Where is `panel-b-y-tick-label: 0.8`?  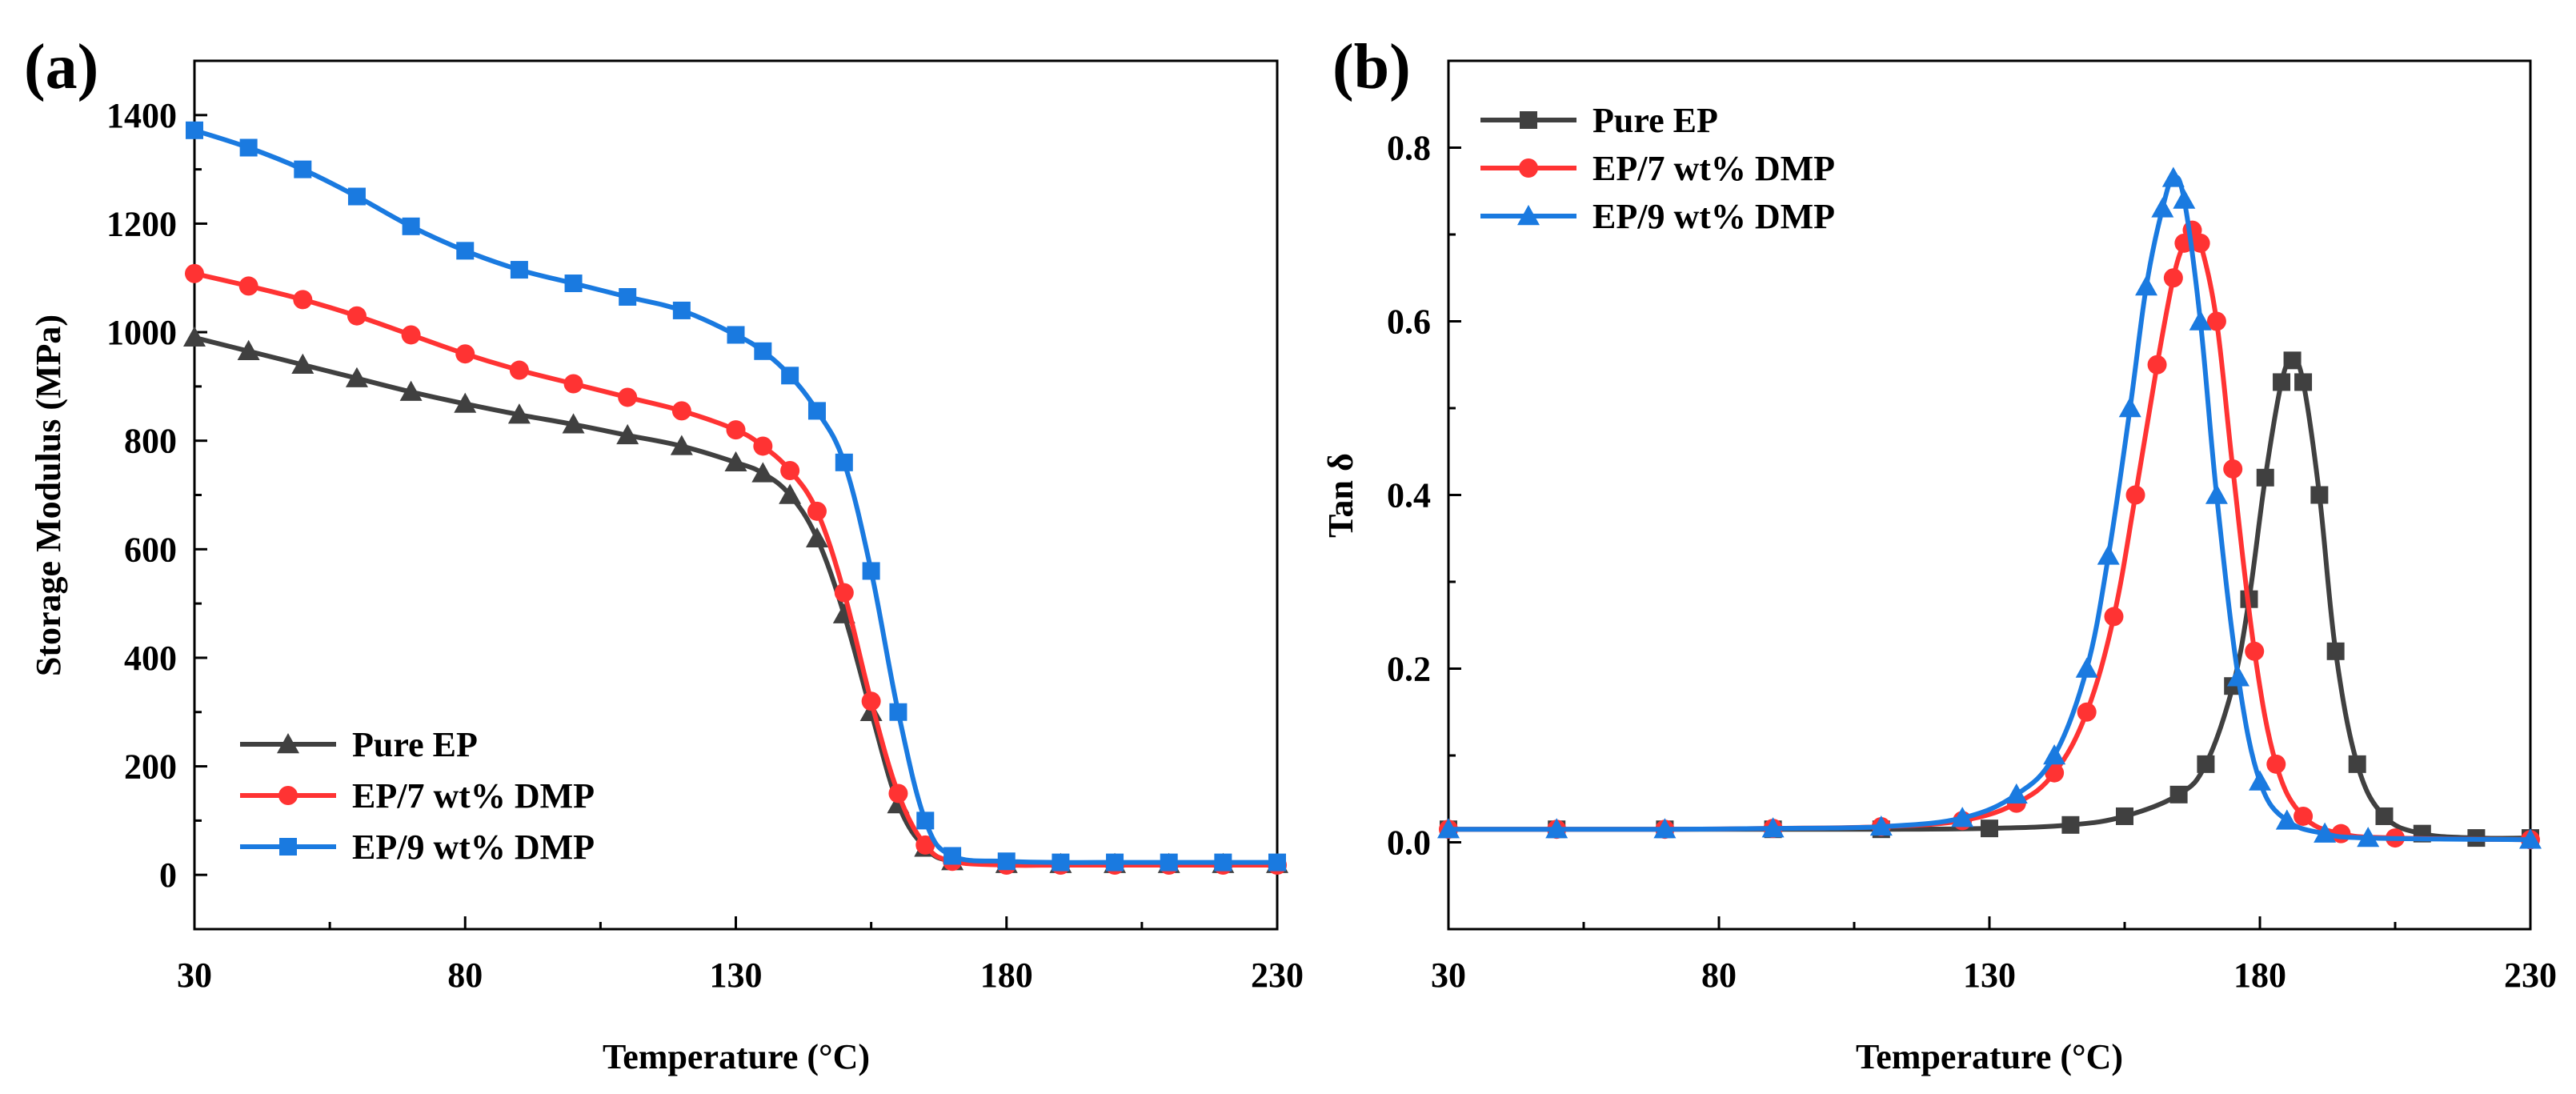
panel-b-y-tick-label: 0.8 is located at coordinates (1409, 148).